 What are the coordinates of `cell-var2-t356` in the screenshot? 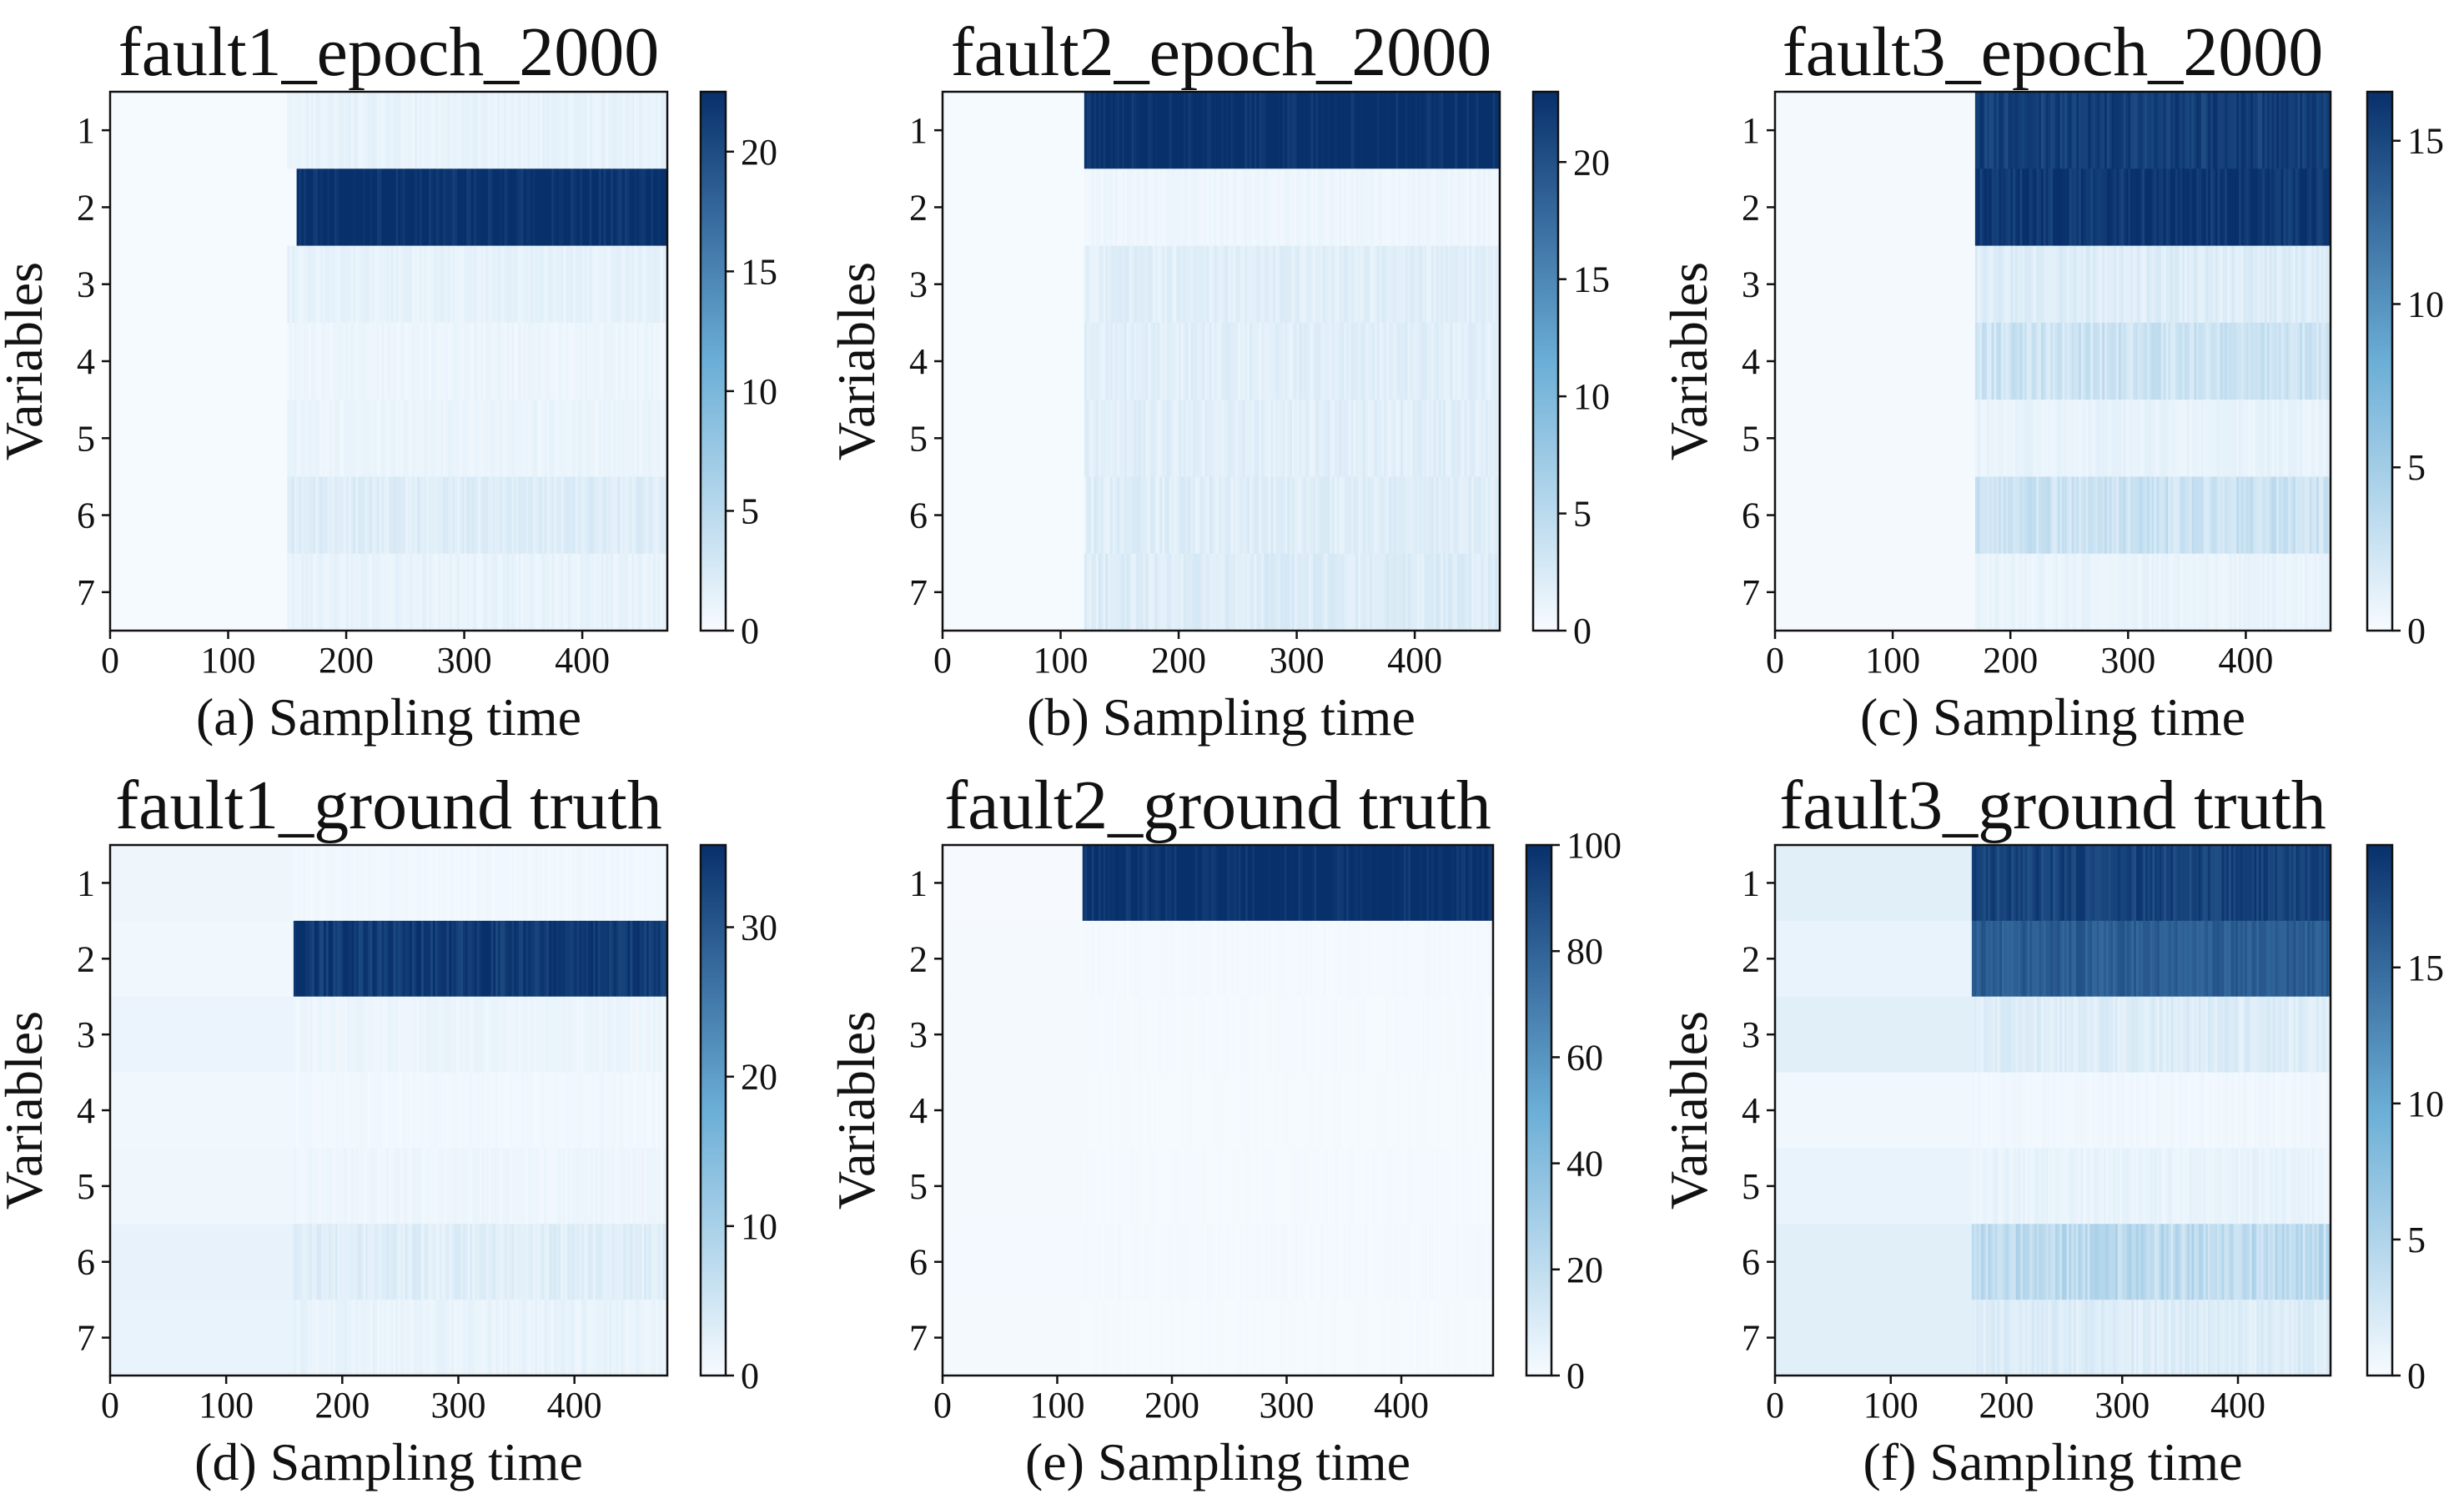 It's located at (524, 959).